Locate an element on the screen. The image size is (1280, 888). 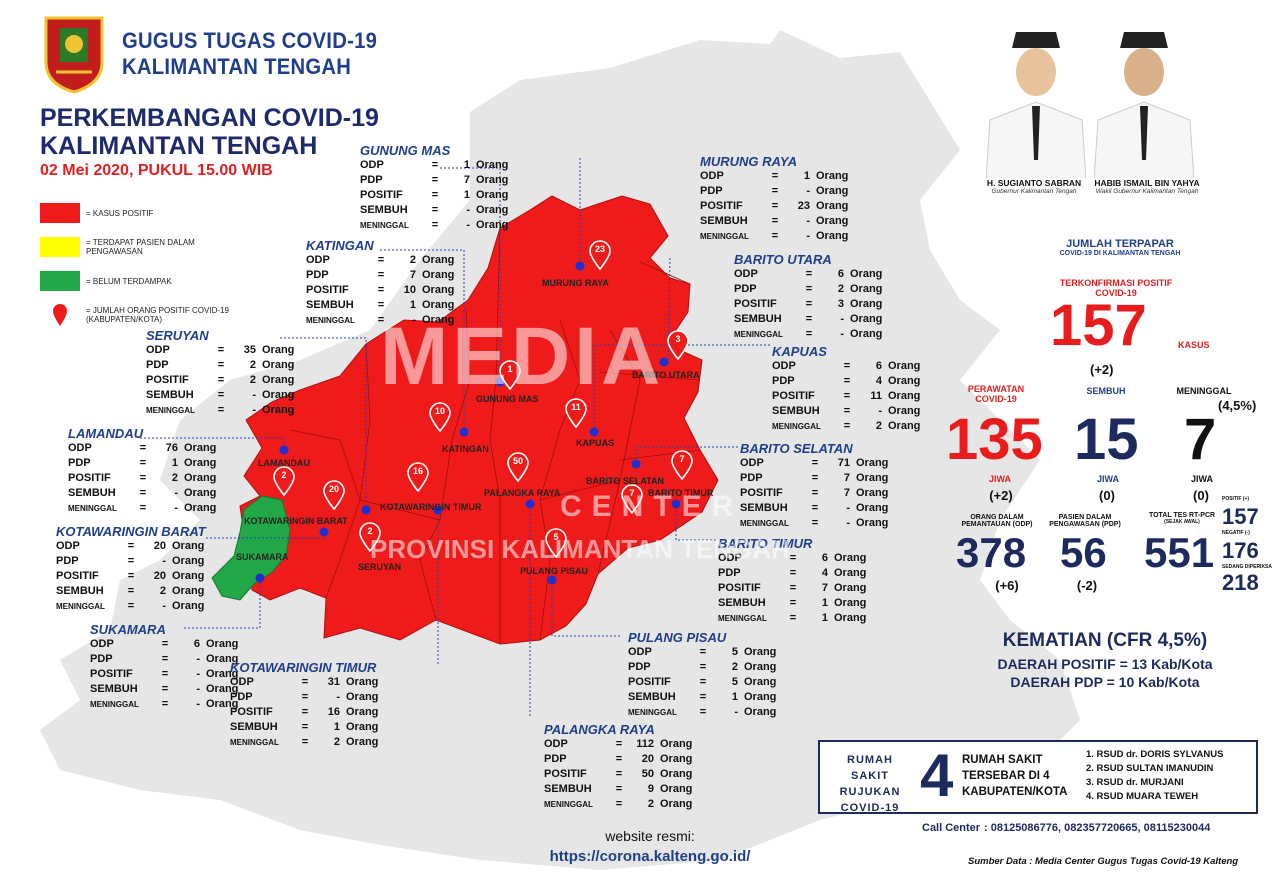
region-title: BARITO UTARA is located at coordinates (783, 259).